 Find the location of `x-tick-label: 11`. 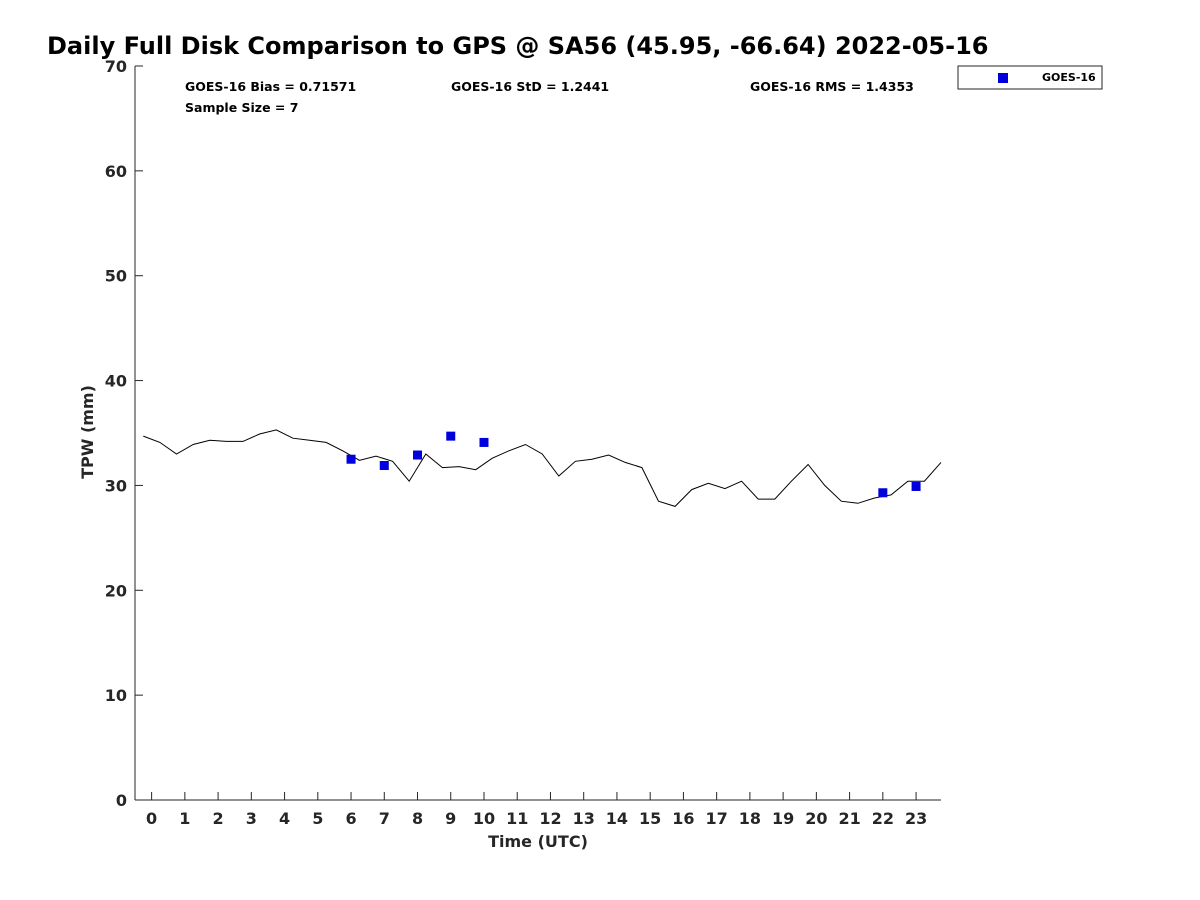

x-tick-label: 11 is located at coordinates (517, 818).